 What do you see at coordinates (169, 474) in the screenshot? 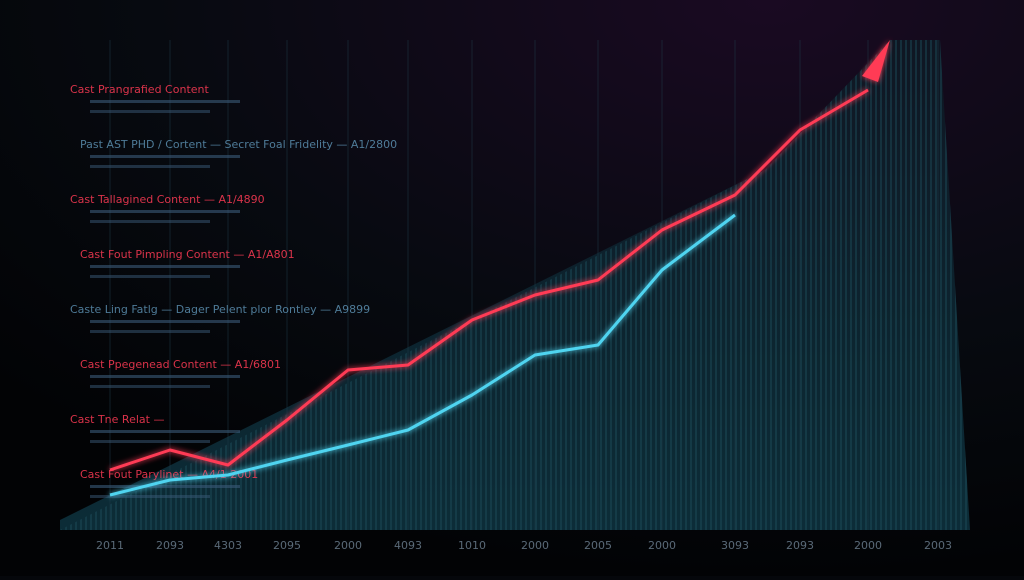
I see `annotation: Cast Fout Parylinet — A4/1 2001` at bounding box center [169, 474].